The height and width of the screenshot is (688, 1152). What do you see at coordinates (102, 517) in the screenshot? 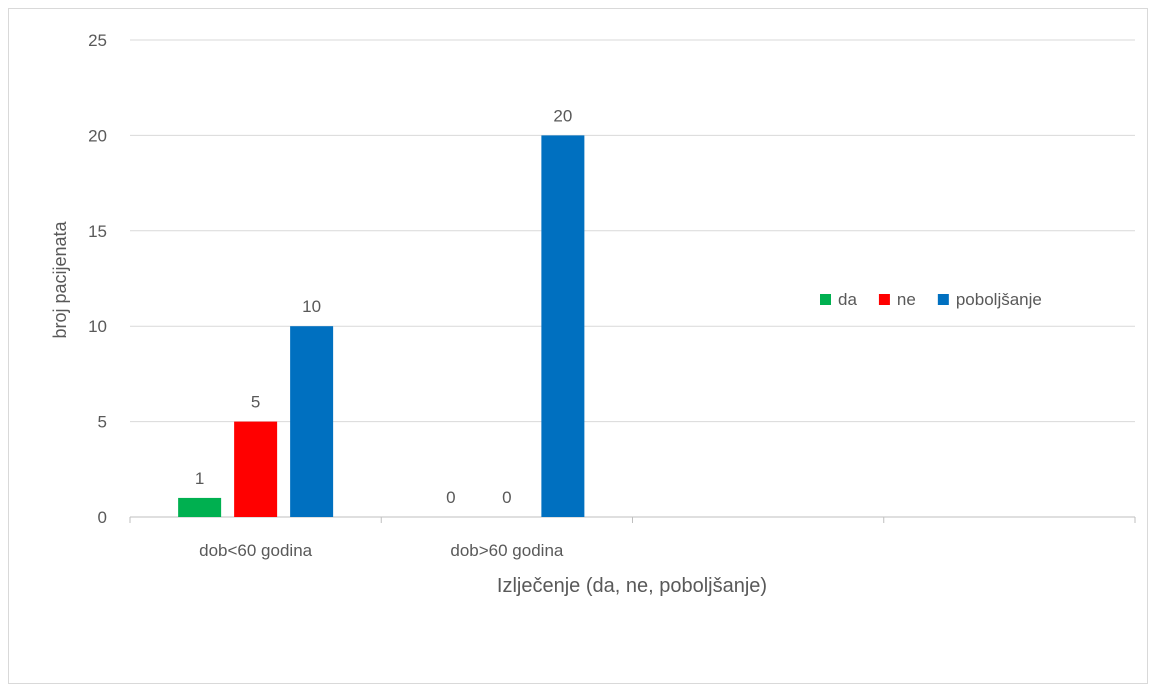
I see `y-tick-label: 0` at bounding box center [102, 517].